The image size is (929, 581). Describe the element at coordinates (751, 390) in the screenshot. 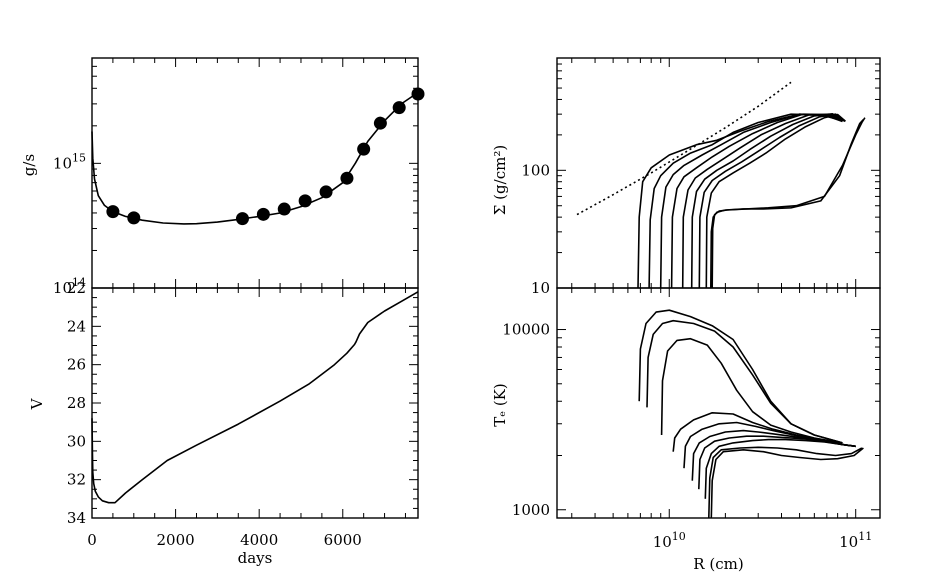

I see `series-line-t3` at that location.